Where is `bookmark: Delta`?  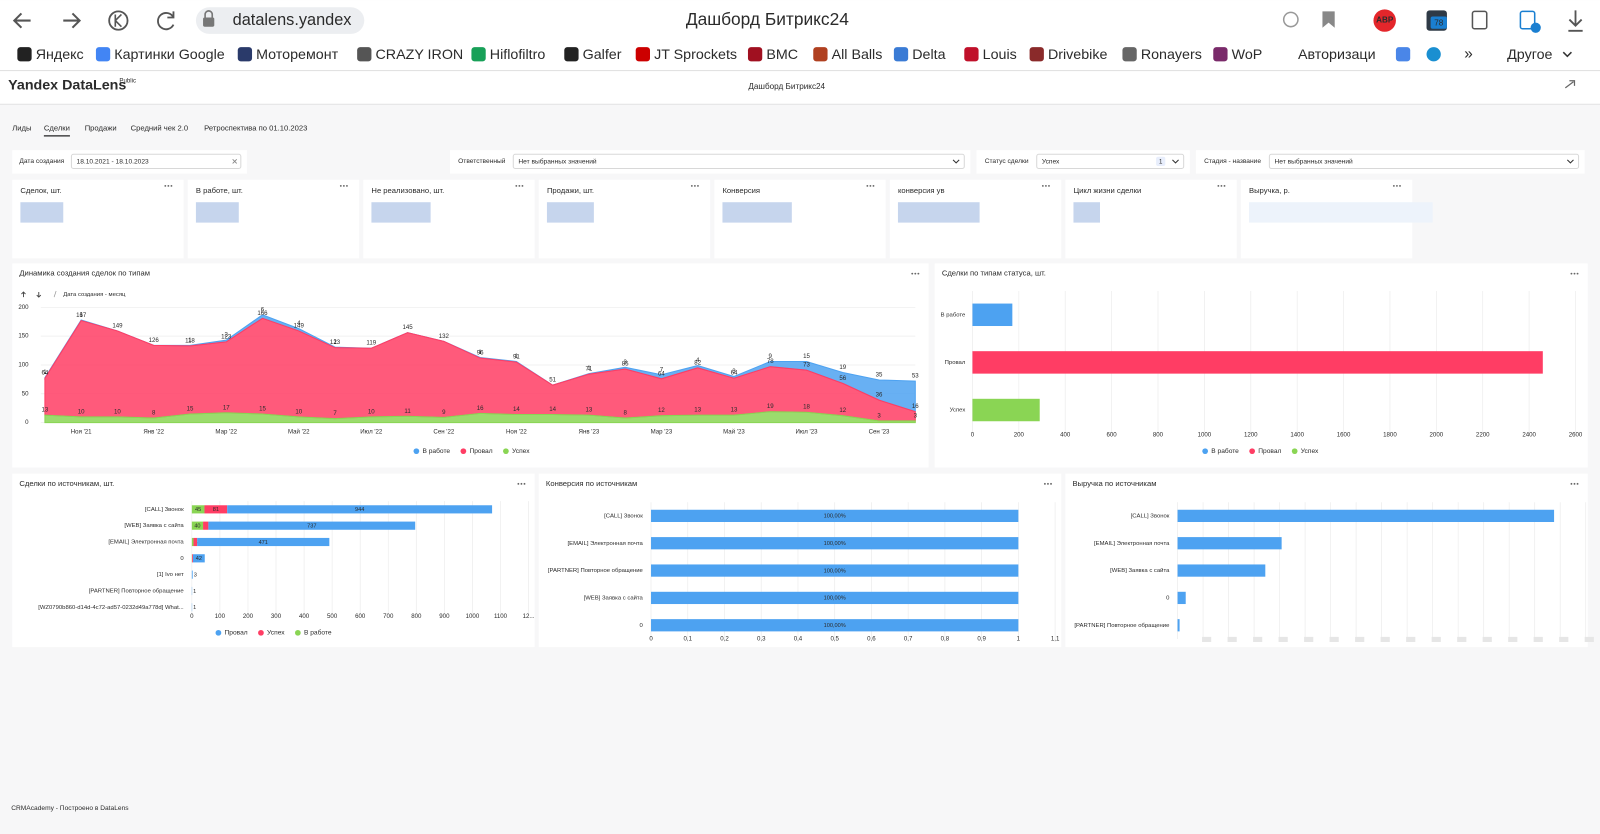 bookmark: Delta is located at coordinates (928, 55).